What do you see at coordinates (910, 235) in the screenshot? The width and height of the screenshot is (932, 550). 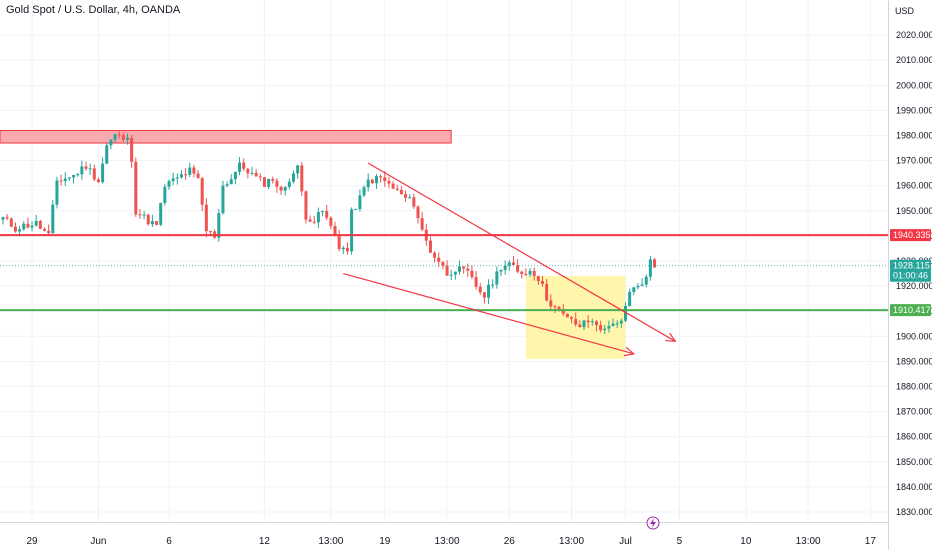 I see `resistance-price-badge: 1940.335` at bounding box center [910, 235].